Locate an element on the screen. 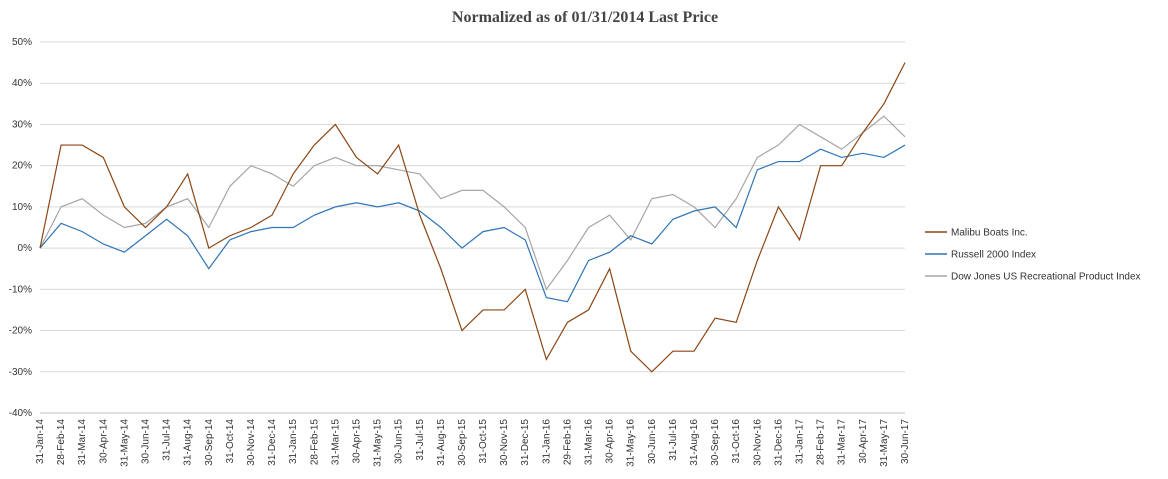 Image resolution: width=1168 pixels, height=479 pixels. x-tick-label: 31-Jan-16 is located at coordinates (546, 441).